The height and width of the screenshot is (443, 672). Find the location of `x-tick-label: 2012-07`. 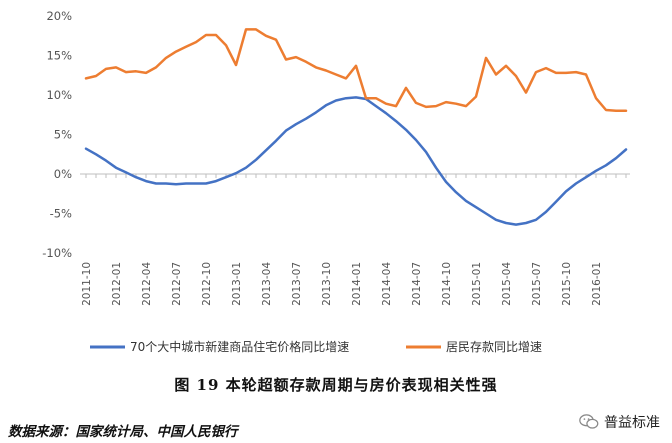

x-tick-label: 2012-07 is located at coordinates (177, 284).